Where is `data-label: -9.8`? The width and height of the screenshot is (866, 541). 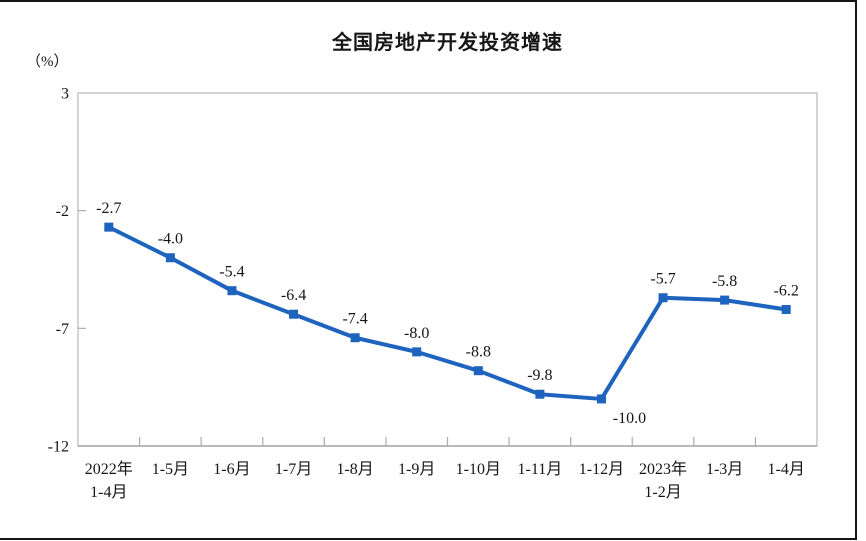
data-label: -9.8 is located at coordinates (539, 375).